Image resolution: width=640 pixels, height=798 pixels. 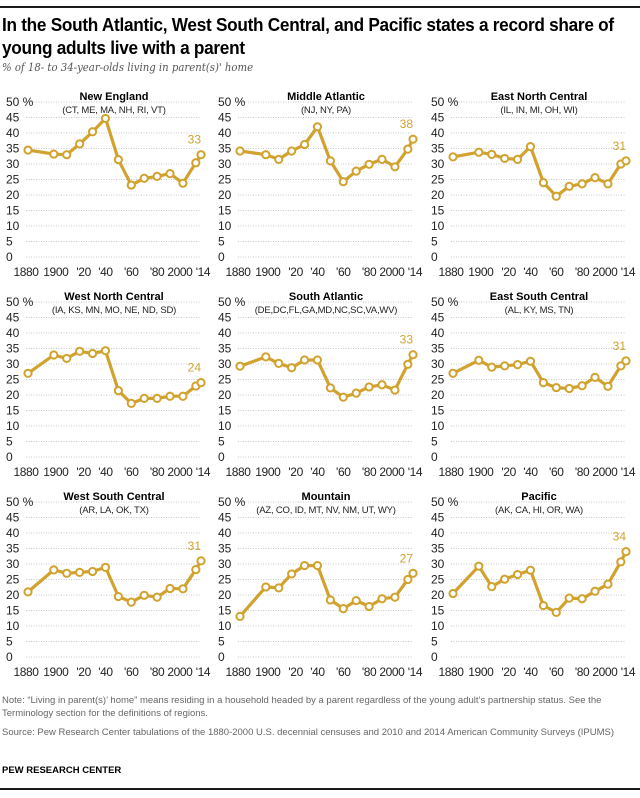 I want to click on panel-title: New England, so click(x=113, y=97).